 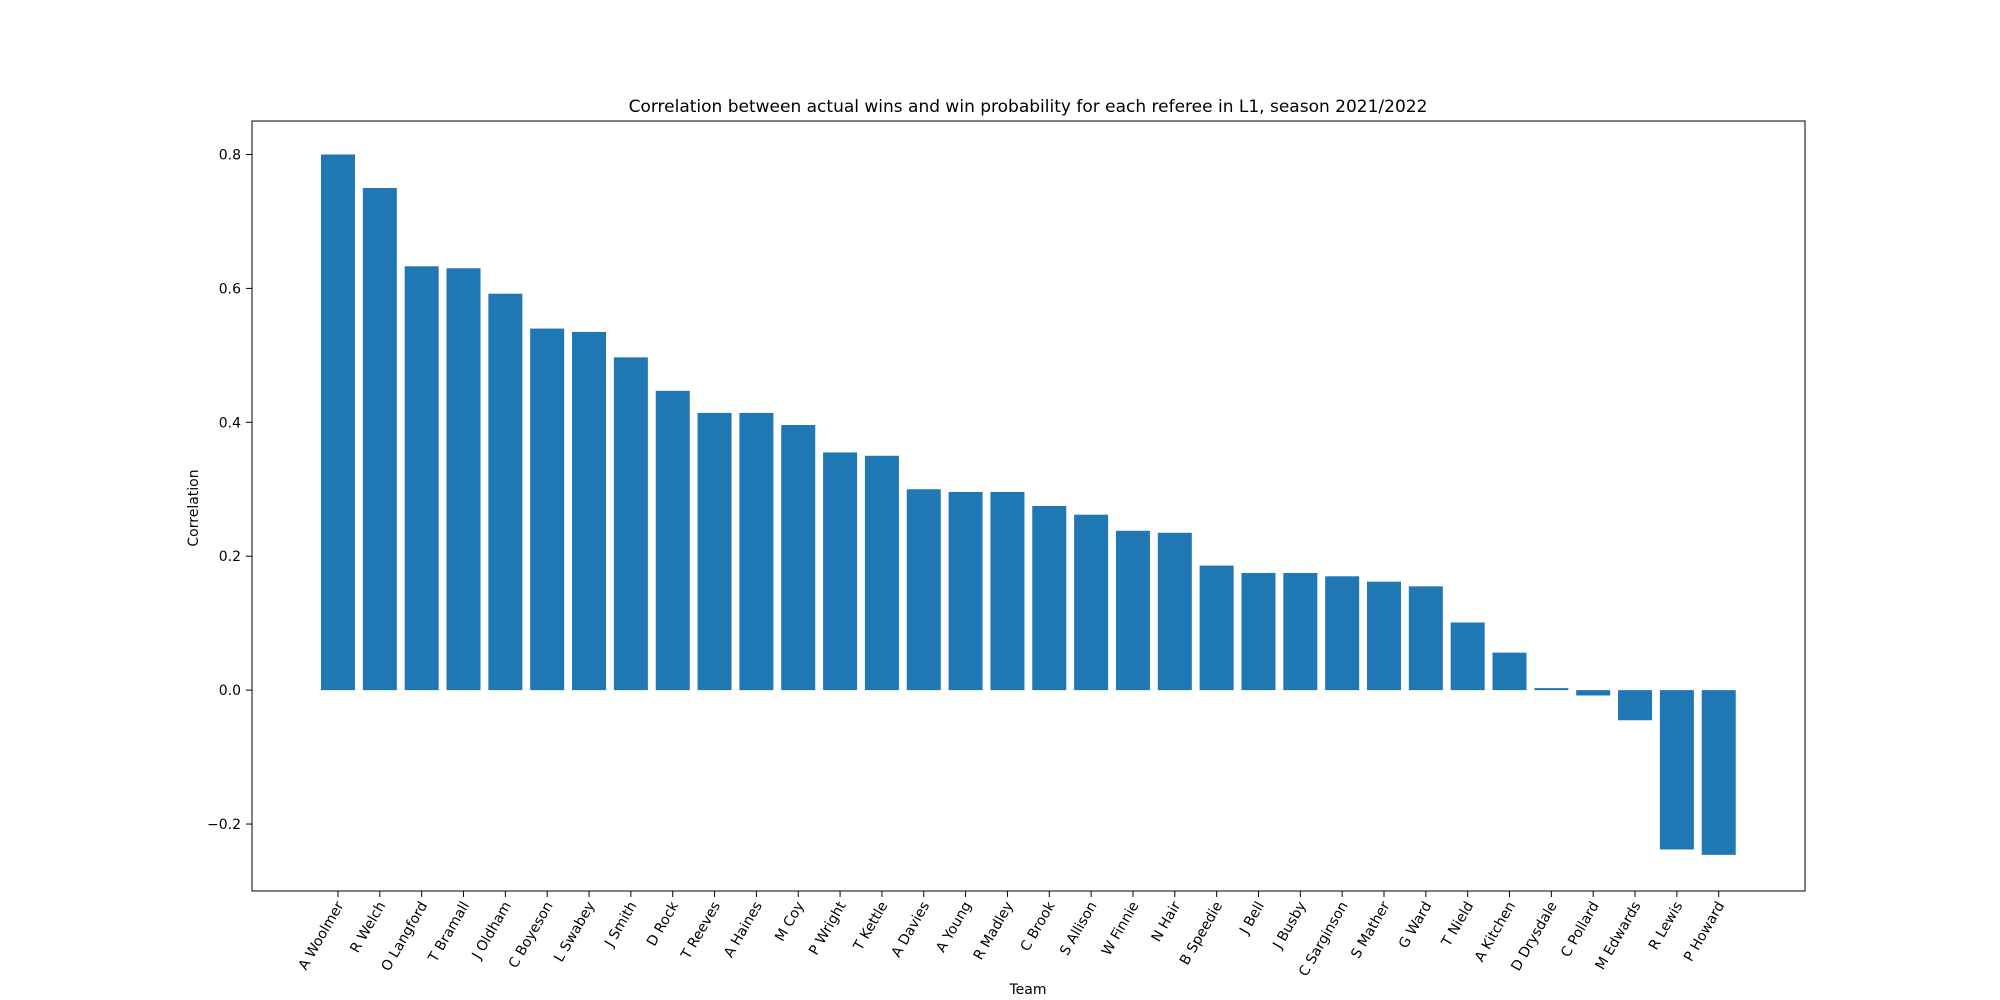 What do you see at coordinates (224, 825) in the screenshot?
I see `y-tick-label-0: −0.2` at bounding box center [224, 825].